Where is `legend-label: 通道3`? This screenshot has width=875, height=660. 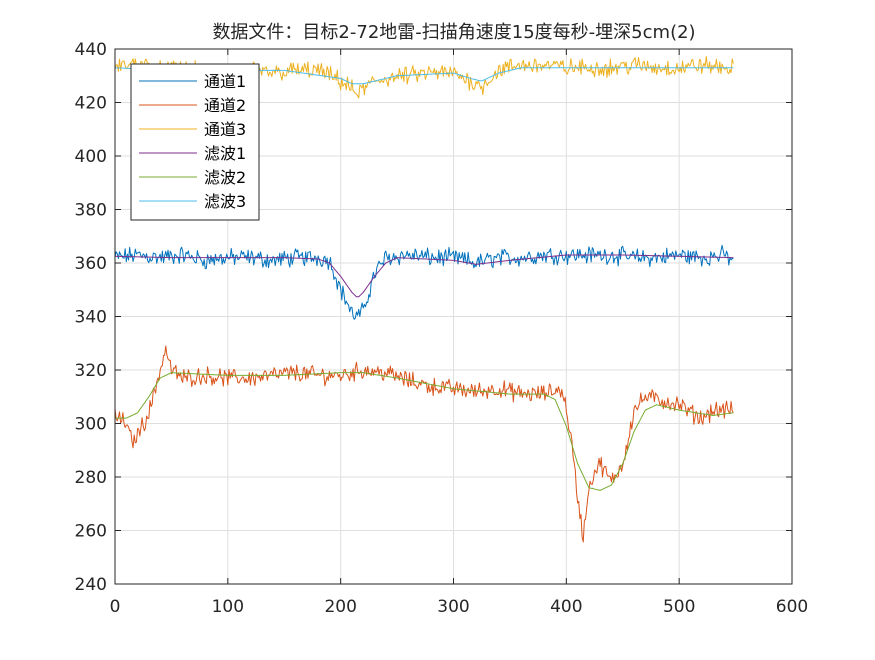
legend-label: 通道3 is located at coordinates (225, 129).